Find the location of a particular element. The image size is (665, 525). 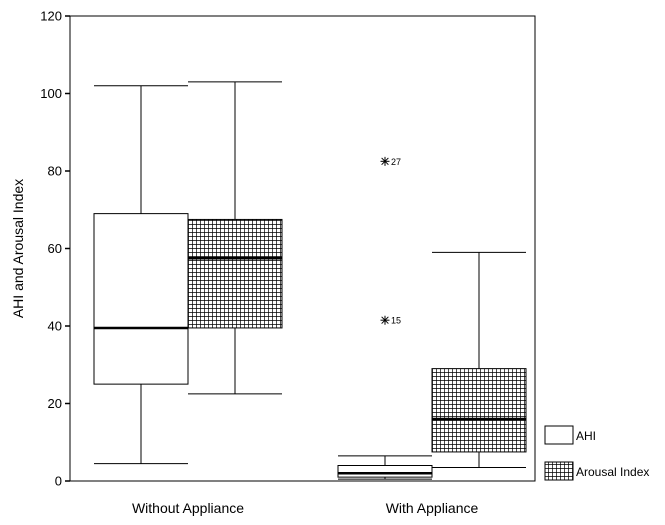

y-axis-label: AHI and Arousal Index is located at coordinates (18, 248).